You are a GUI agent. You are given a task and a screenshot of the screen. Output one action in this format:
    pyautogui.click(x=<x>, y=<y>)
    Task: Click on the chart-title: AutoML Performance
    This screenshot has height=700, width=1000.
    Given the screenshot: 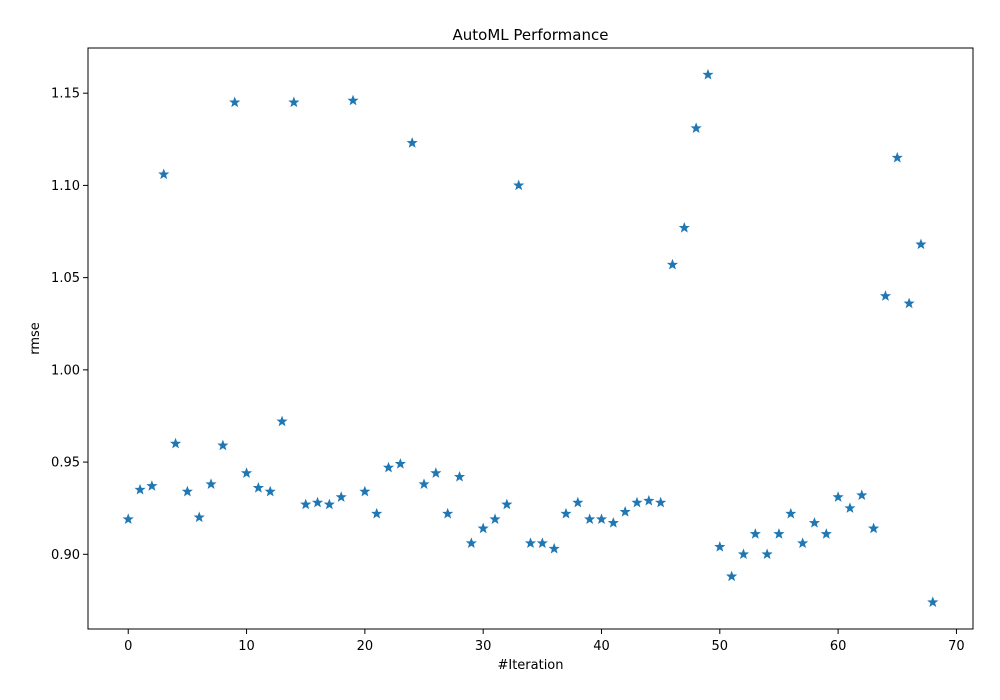 What is the action you would take?
    pyautogui.click(x=531, y=35)
    